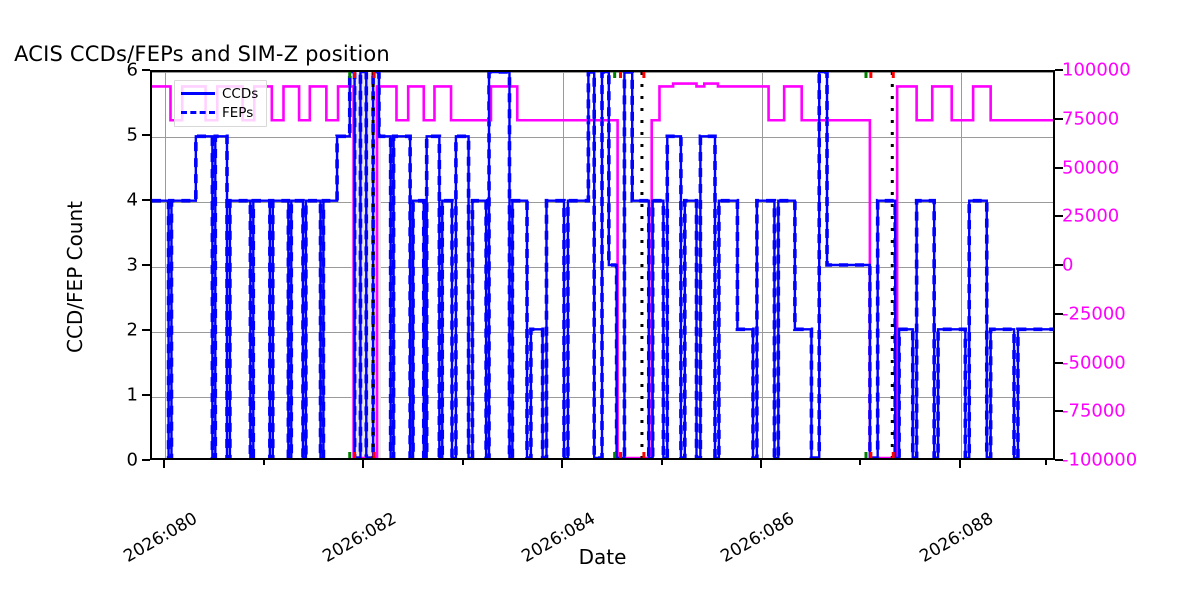 This screenshot has width=1200, height=600. I want to click on legend-label-feps: FEPs, so click(238, 112).